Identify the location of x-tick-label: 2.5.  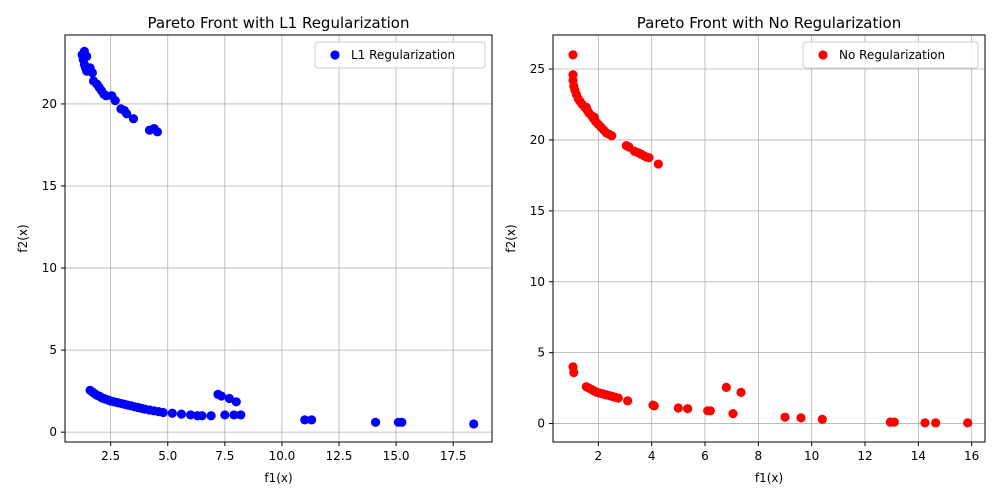
(110, 456).